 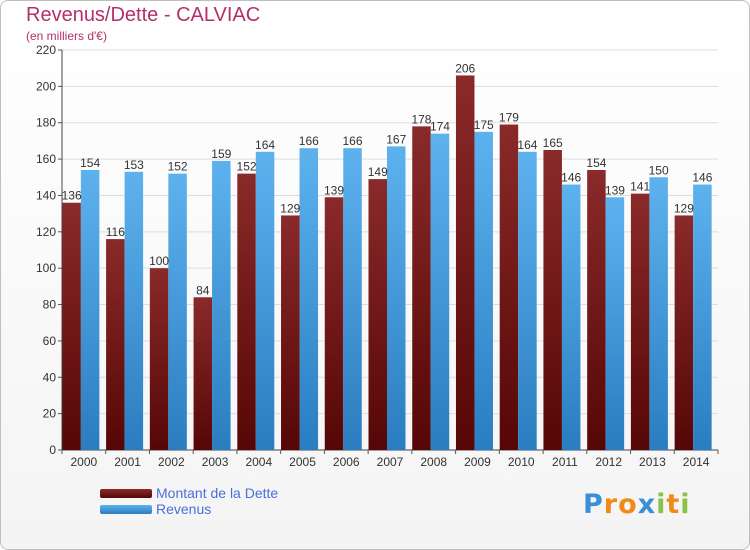 What do you see at coordinates (608, 462) in the screenshot?
I see `x-tick-label: 2012` at bounding box center [608, 462].